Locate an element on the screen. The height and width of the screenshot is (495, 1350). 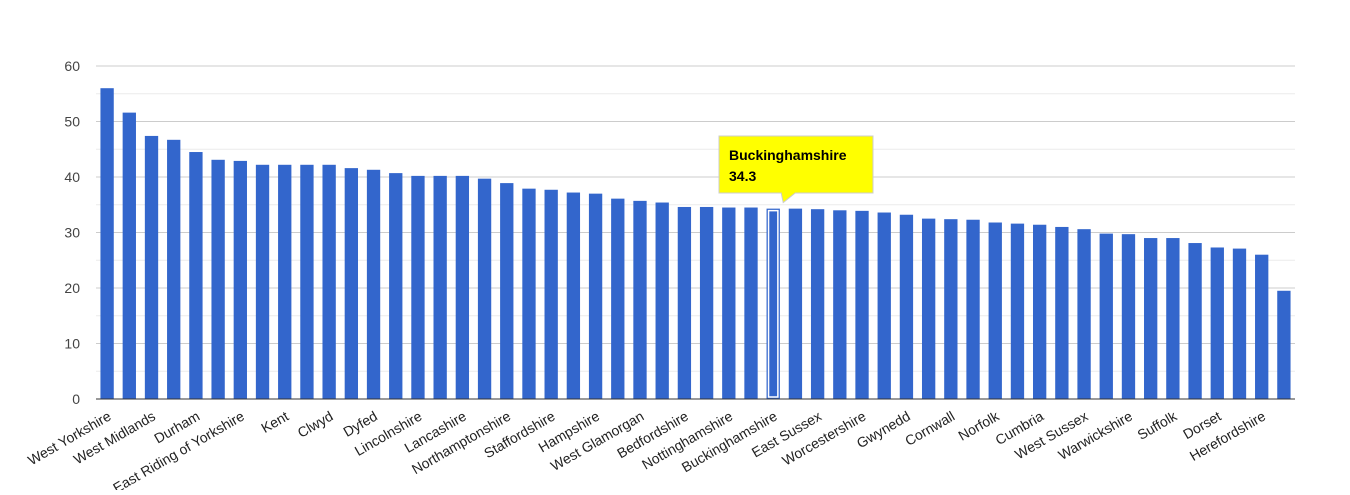
x-tick-label: Cornwall is located at coordinates (929, 428).